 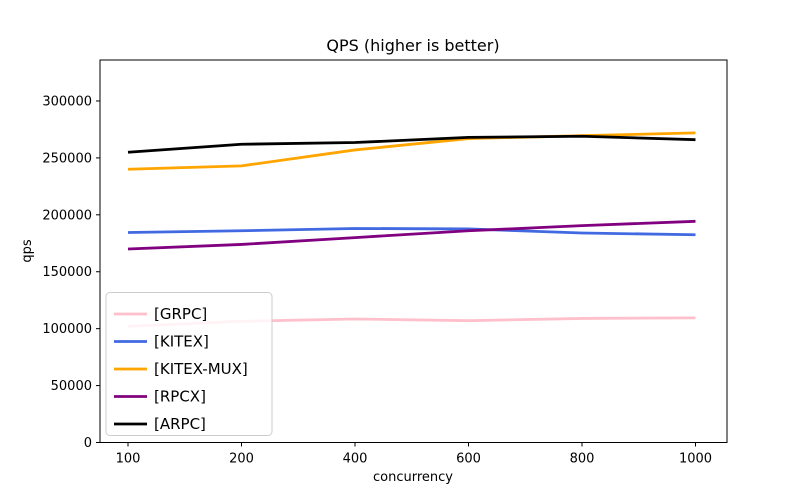 What do you see at coordinates (201, 369) in the screenshot?
I see `legend-label-kitex-mux: [KITEX-MUX]` at bounding box center [201, 369].